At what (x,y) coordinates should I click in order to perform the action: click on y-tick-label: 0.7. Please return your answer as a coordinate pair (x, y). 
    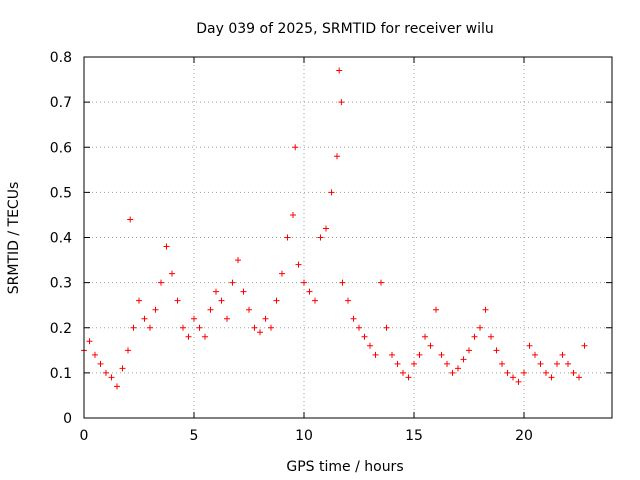
    Looking at the image, I should click on (61, 103).